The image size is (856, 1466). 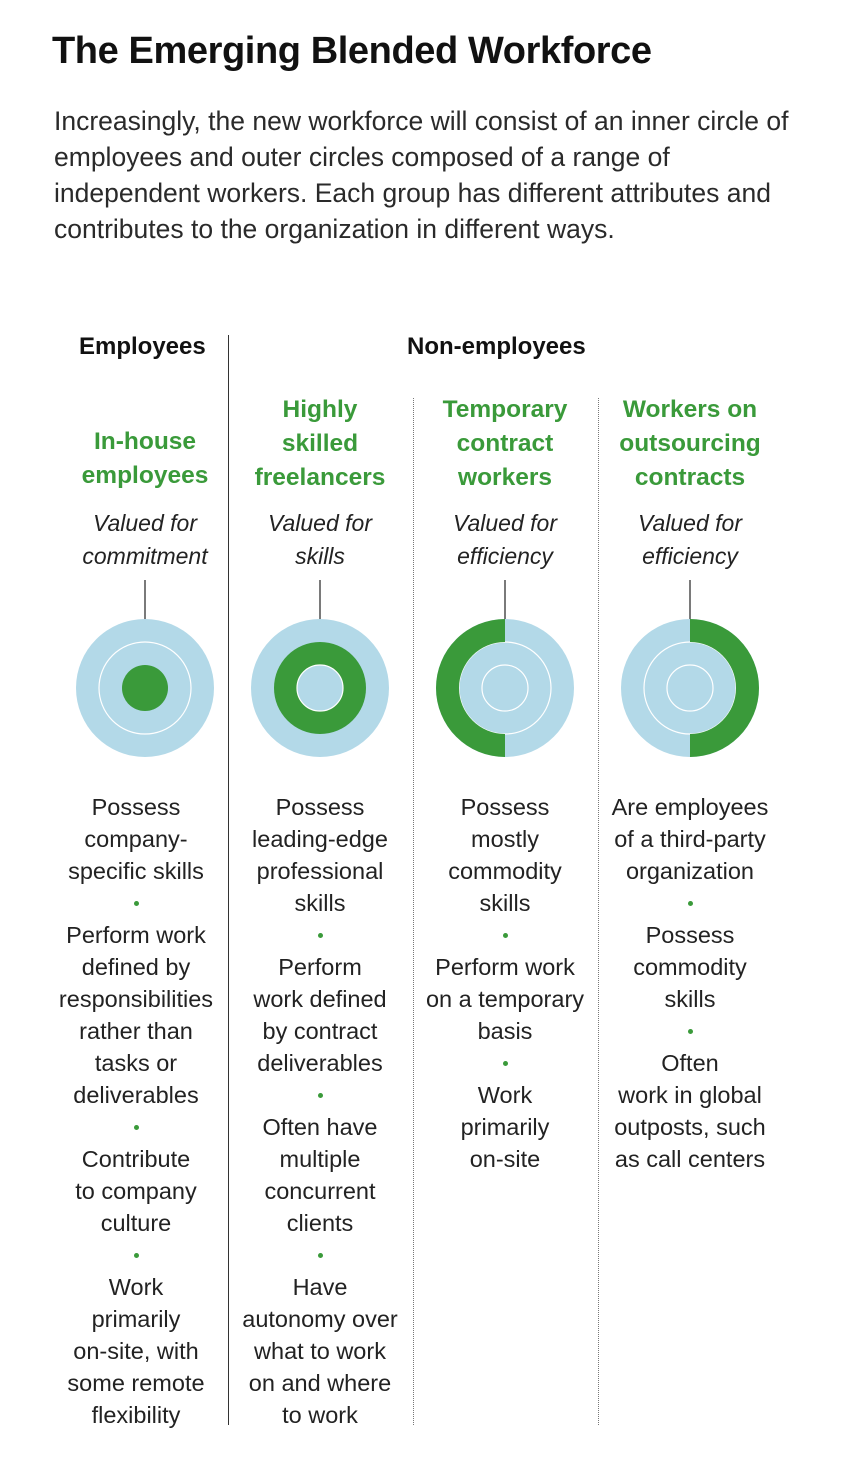 I want to click on category-title-line: Highly, so click(x=320, y=409).